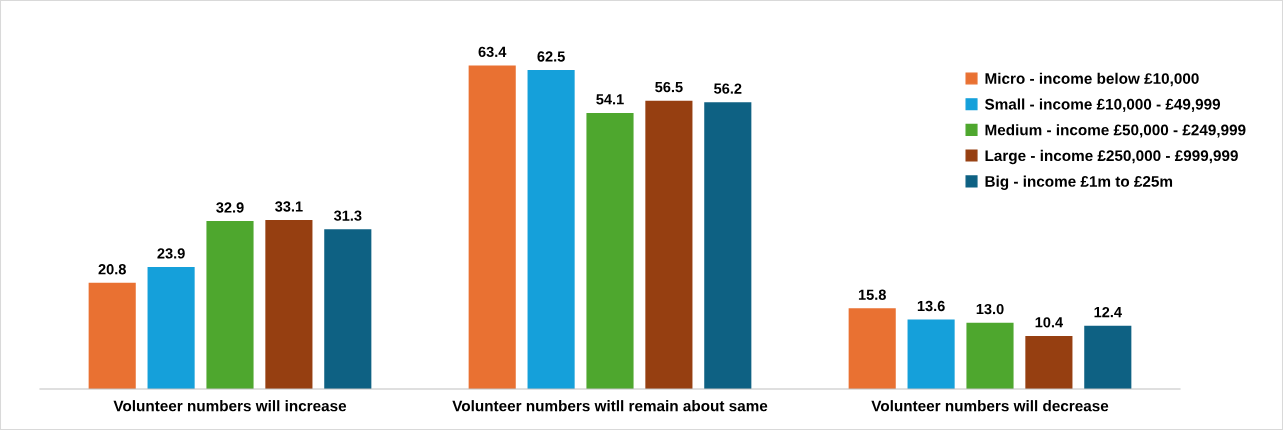 The width and height of the screenshot is (1283, 430). Describe the element at coordinates (289, 206) in the screenshot. I see `data-label: 33.1` at that location.